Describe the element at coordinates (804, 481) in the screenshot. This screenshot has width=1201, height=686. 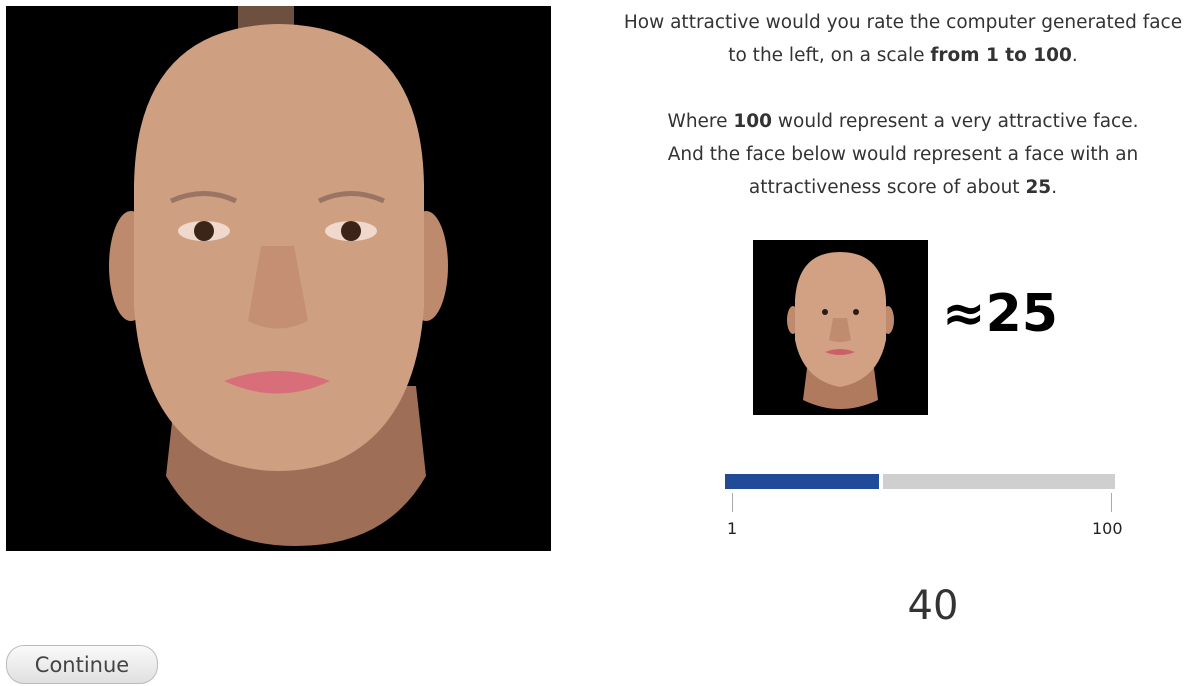
I see `slider-fill` at that location.